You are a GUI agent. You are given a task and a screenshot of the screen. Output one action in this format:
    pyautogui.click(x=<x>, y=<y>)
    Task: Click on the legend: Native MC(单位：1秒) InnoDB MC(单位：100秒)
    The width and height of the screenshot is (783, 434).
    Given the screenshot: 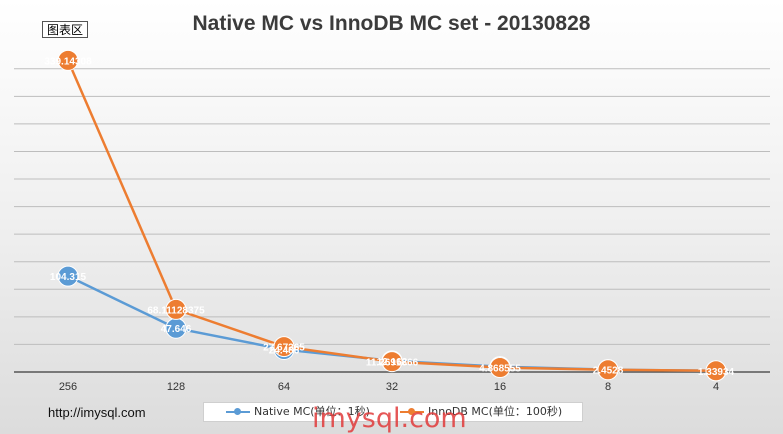 What is the action you would take?
    pyautogui.click(x=393, y=412)
    